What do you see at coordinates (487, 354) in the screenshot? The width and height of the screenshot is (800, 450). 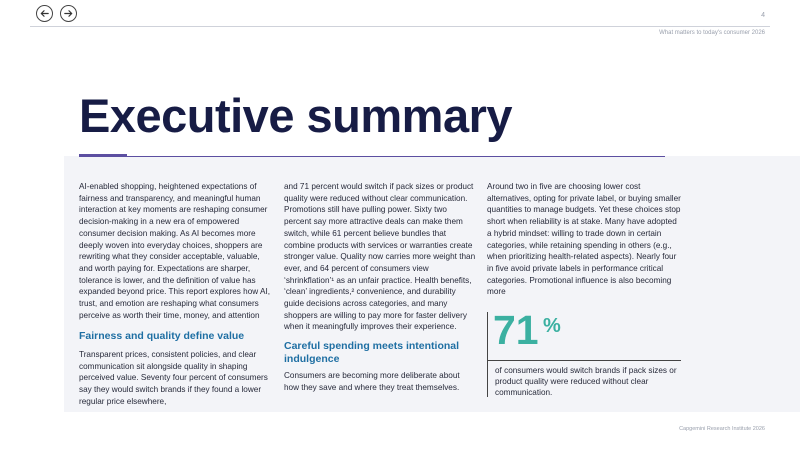 I see `stat-vertical-rule` at bounding box center [487, 354].